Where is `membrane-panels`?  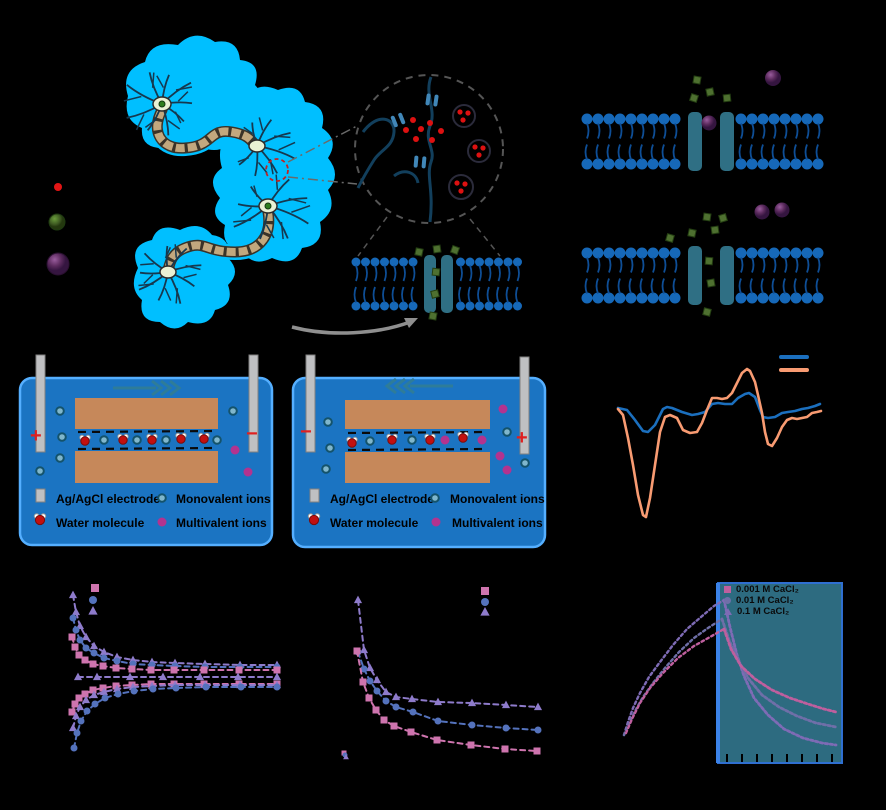 membrane-panels is located at coordinates (702, 193).